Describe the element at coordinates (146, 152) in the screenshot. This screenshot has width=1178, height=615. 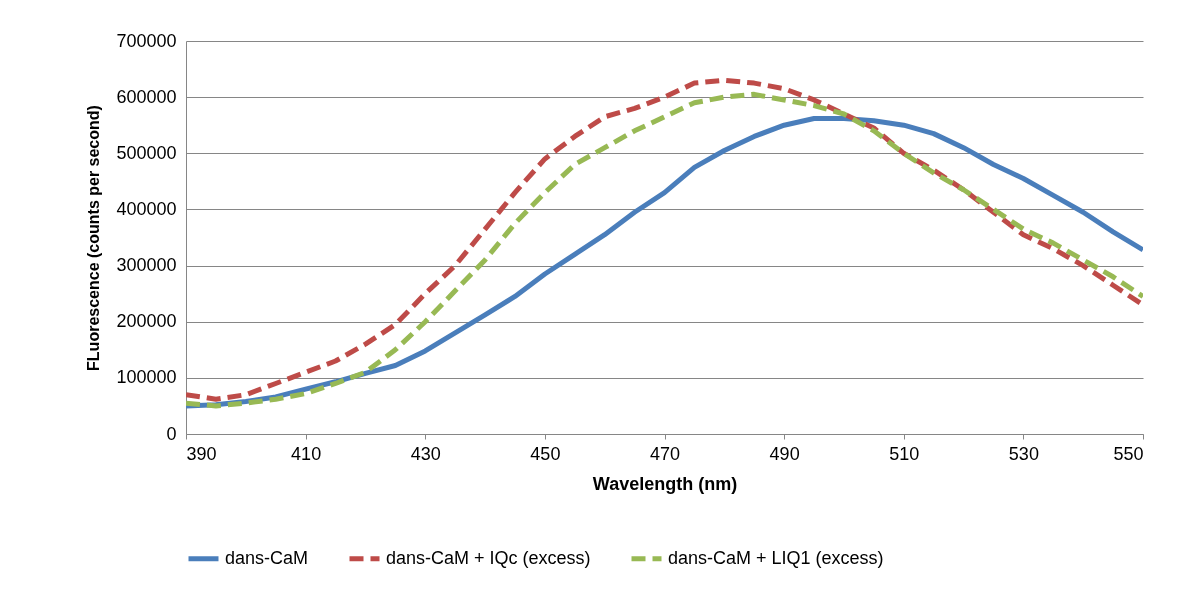
I see `y-tick-label: 500000` at that location.